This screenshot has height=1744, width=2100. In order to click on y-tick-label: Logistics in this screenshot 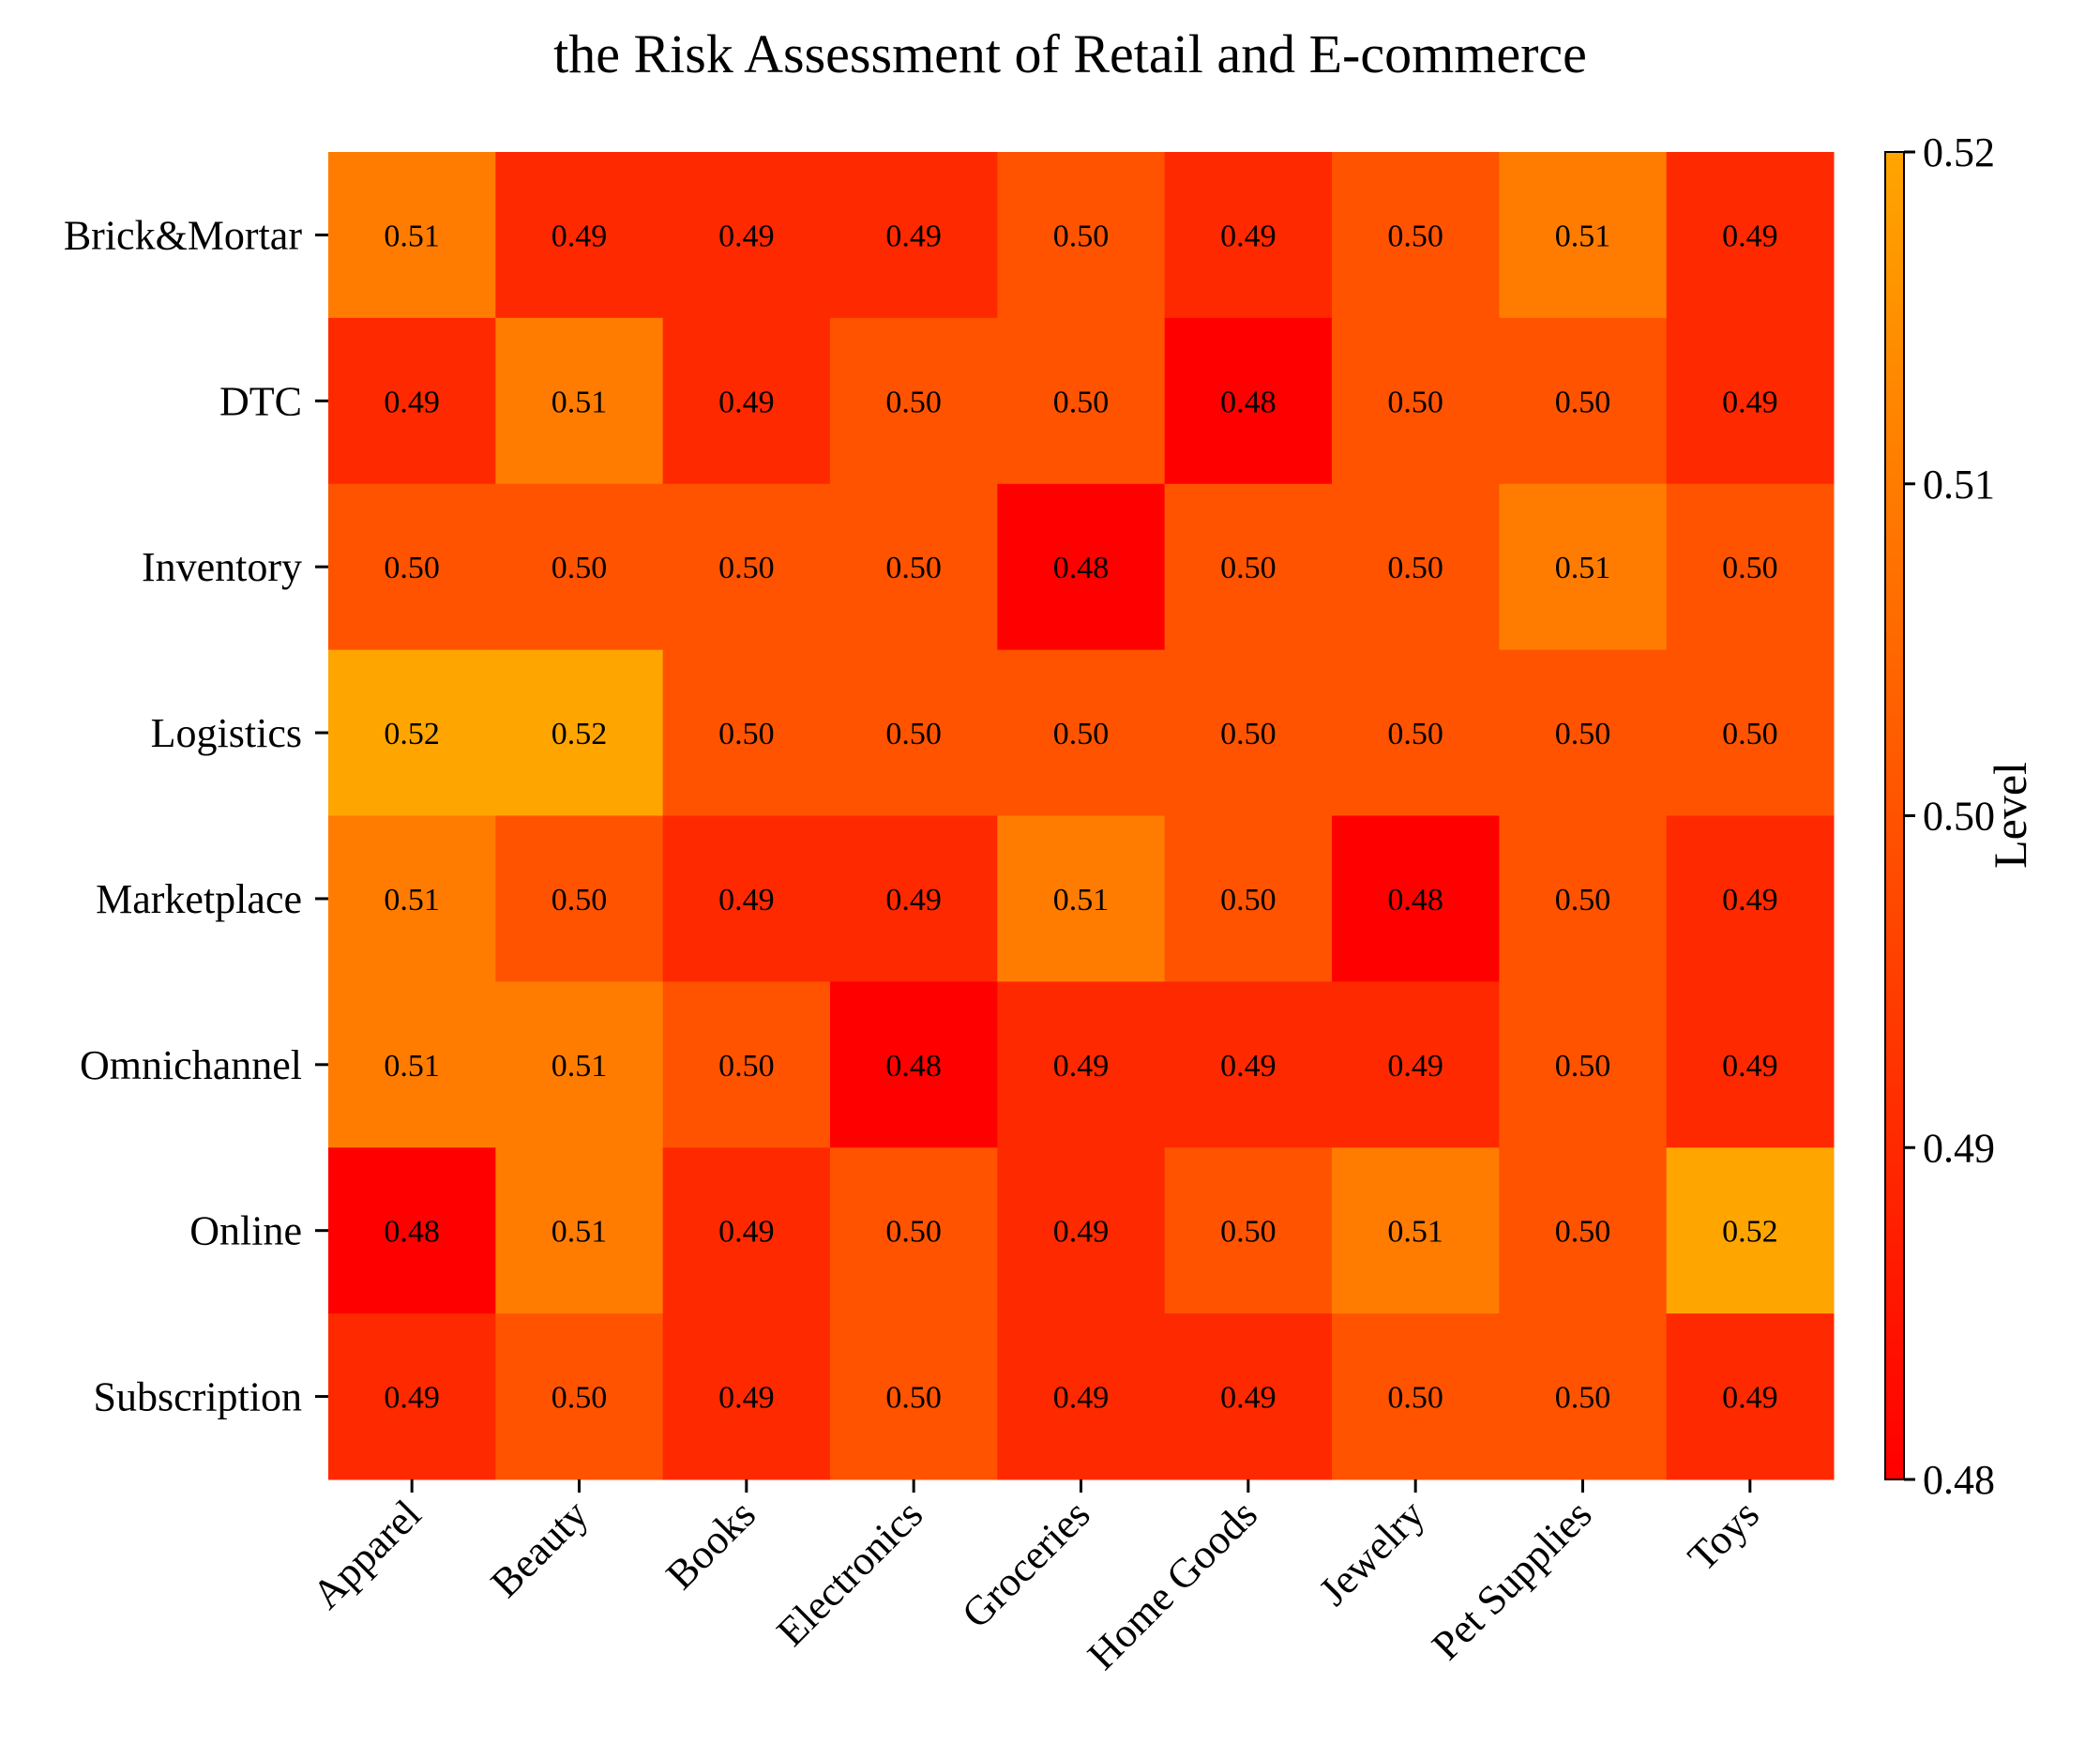, I will do `click(226, 733)`.